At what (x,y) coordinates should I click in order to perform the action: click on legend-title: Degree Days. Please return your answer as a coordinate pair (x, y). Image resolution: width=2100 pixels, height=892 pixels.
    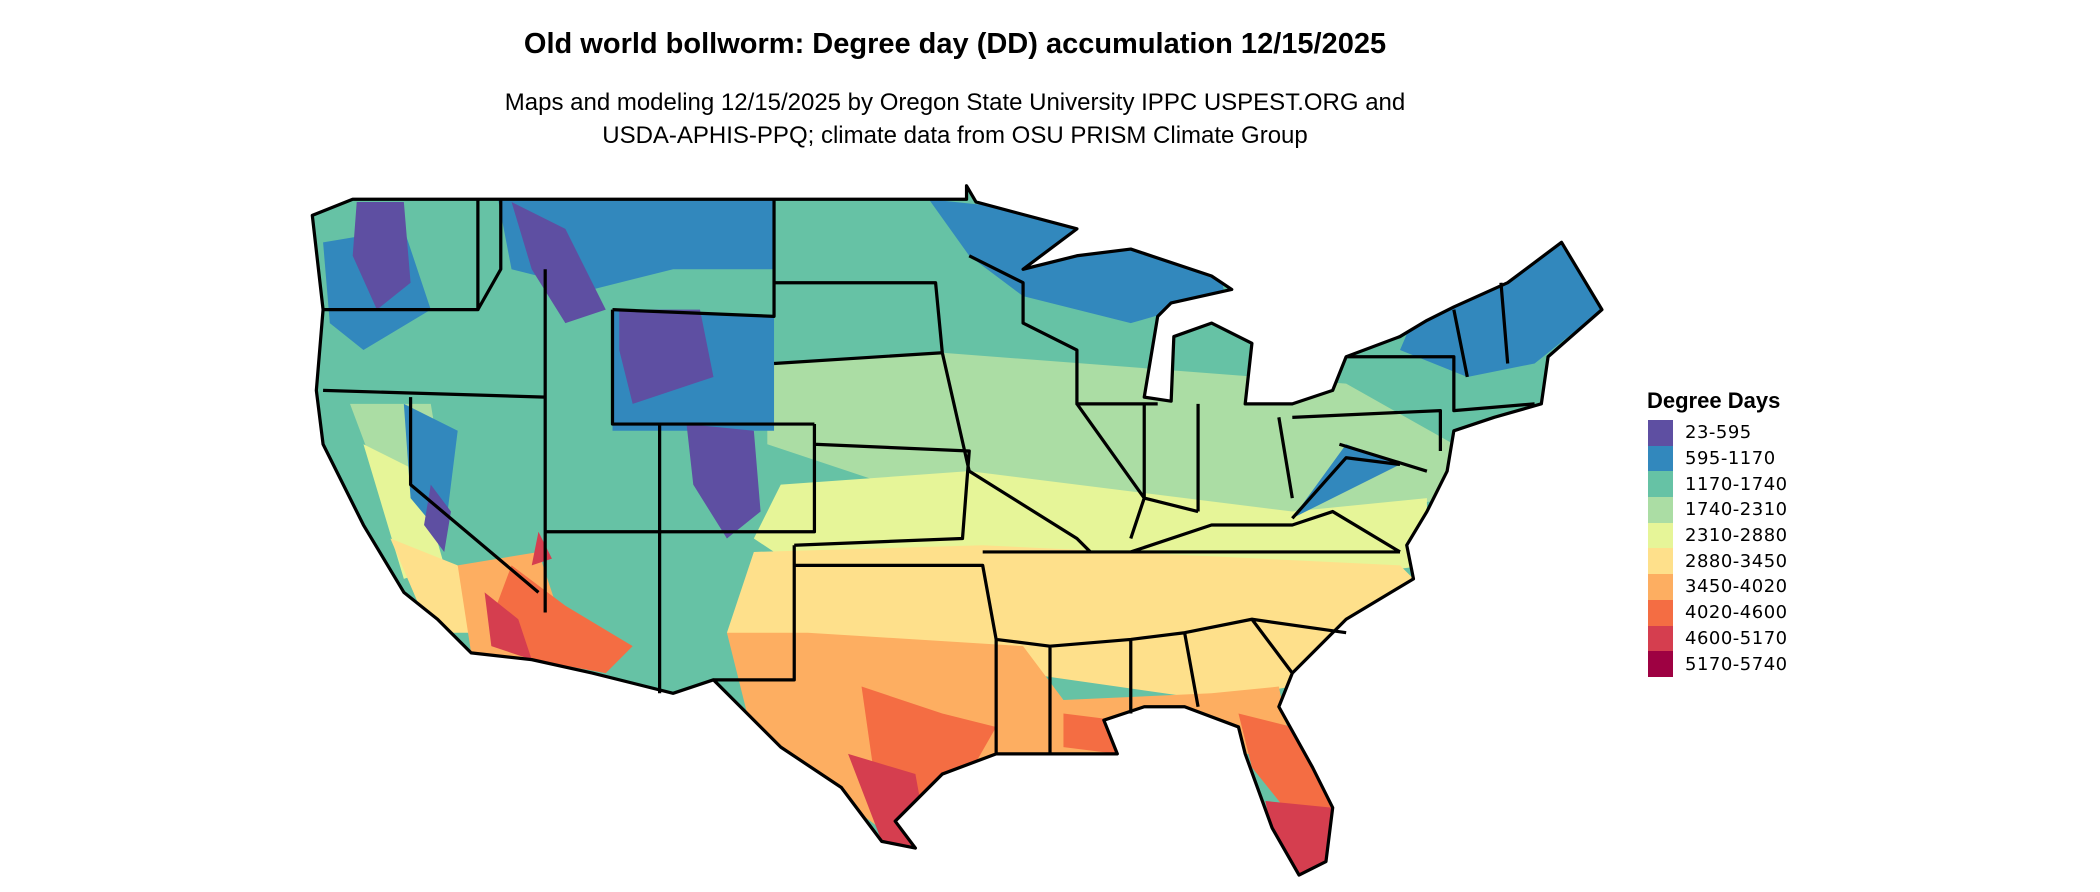
    Looking at the image, I should click on (1714, 400).